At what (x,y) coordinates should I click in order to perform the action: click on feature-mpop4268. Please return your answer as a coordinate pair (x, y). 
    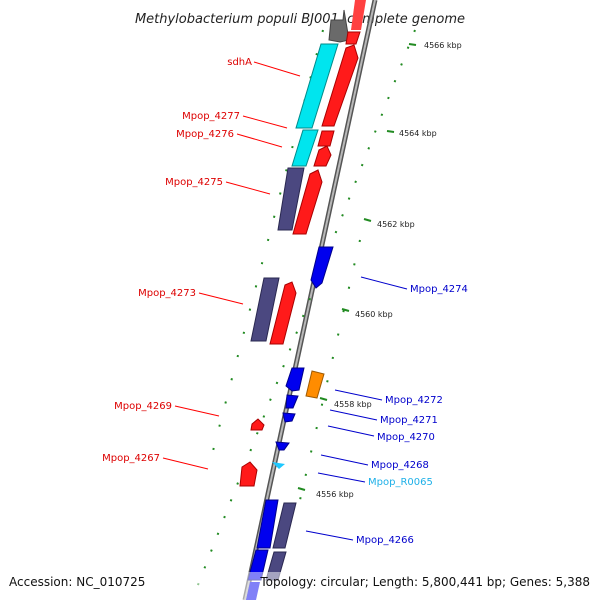
    Looking at the image, I should click on (282, 446).